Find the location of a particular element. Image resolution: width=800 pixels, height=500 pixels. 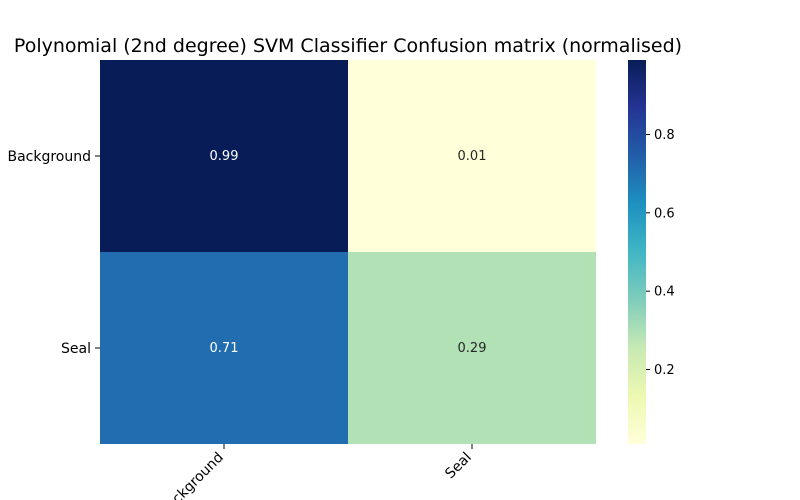

cell-value-label: 0.01 is located at coordinates (472, 156).